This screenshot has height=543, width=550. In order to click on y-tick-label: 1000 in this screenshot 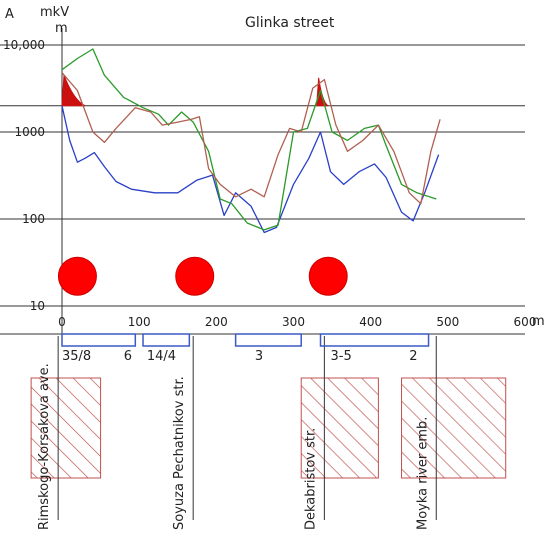, I will do `click(29, 132)`.